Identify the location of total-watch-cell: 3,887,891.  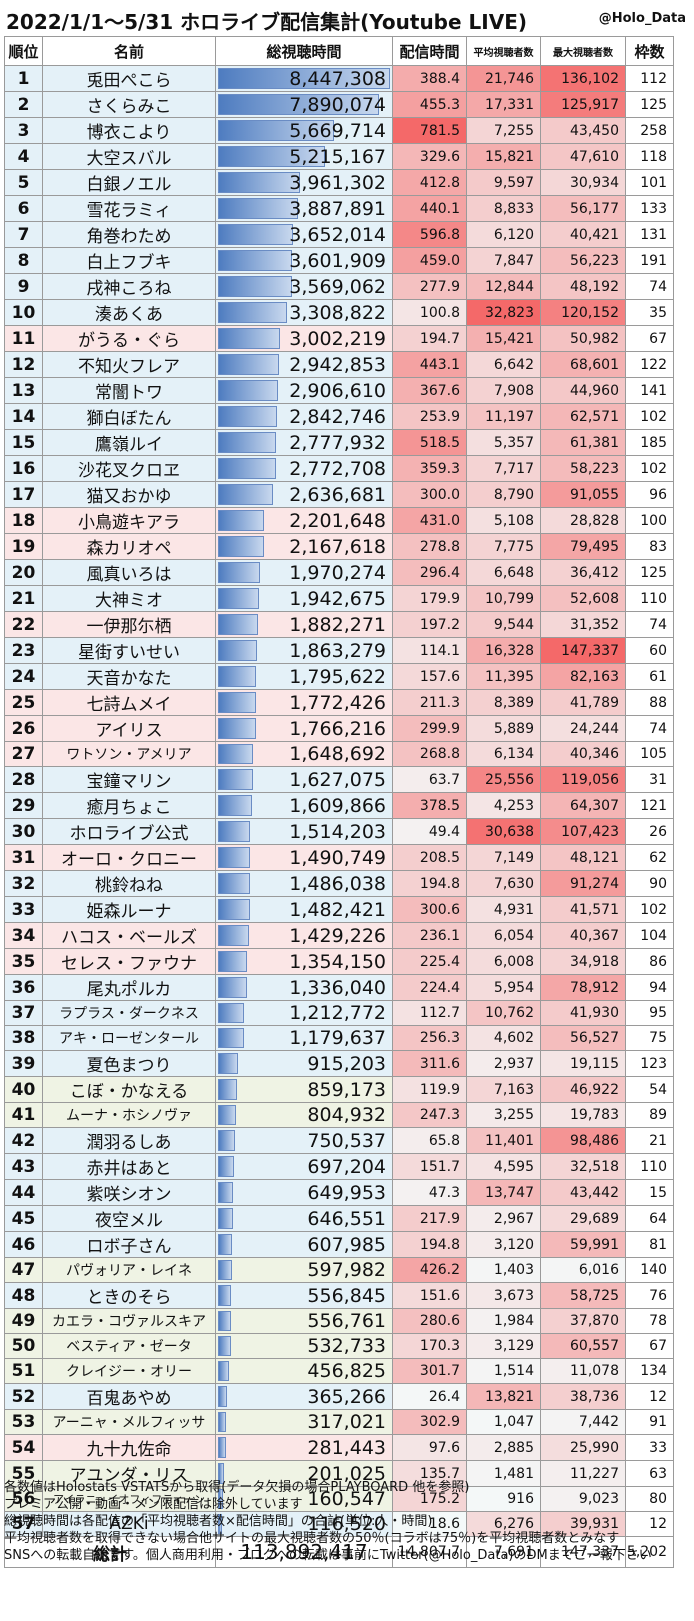
(304, 208).